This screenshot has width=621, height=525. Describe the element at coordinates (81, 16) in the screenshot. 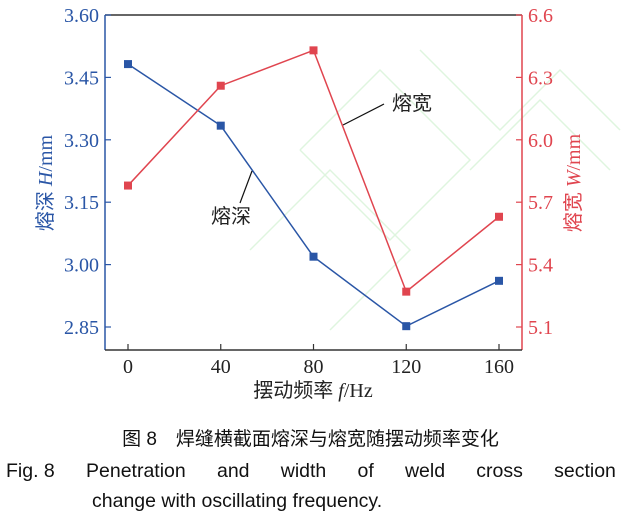

I see `left-tick-label: 3.60` at that location.